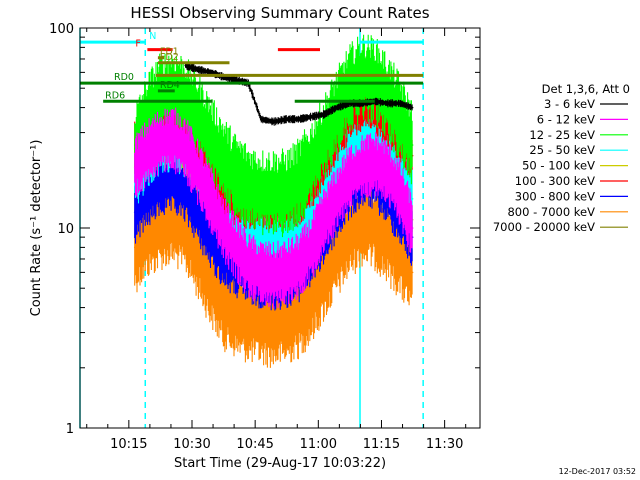 This screenshot has height=480, width=640. What do you see at coordinates (170, 85) in the screenshot?
I see `status-label-8: RD4` at bounding box center [170, 85].